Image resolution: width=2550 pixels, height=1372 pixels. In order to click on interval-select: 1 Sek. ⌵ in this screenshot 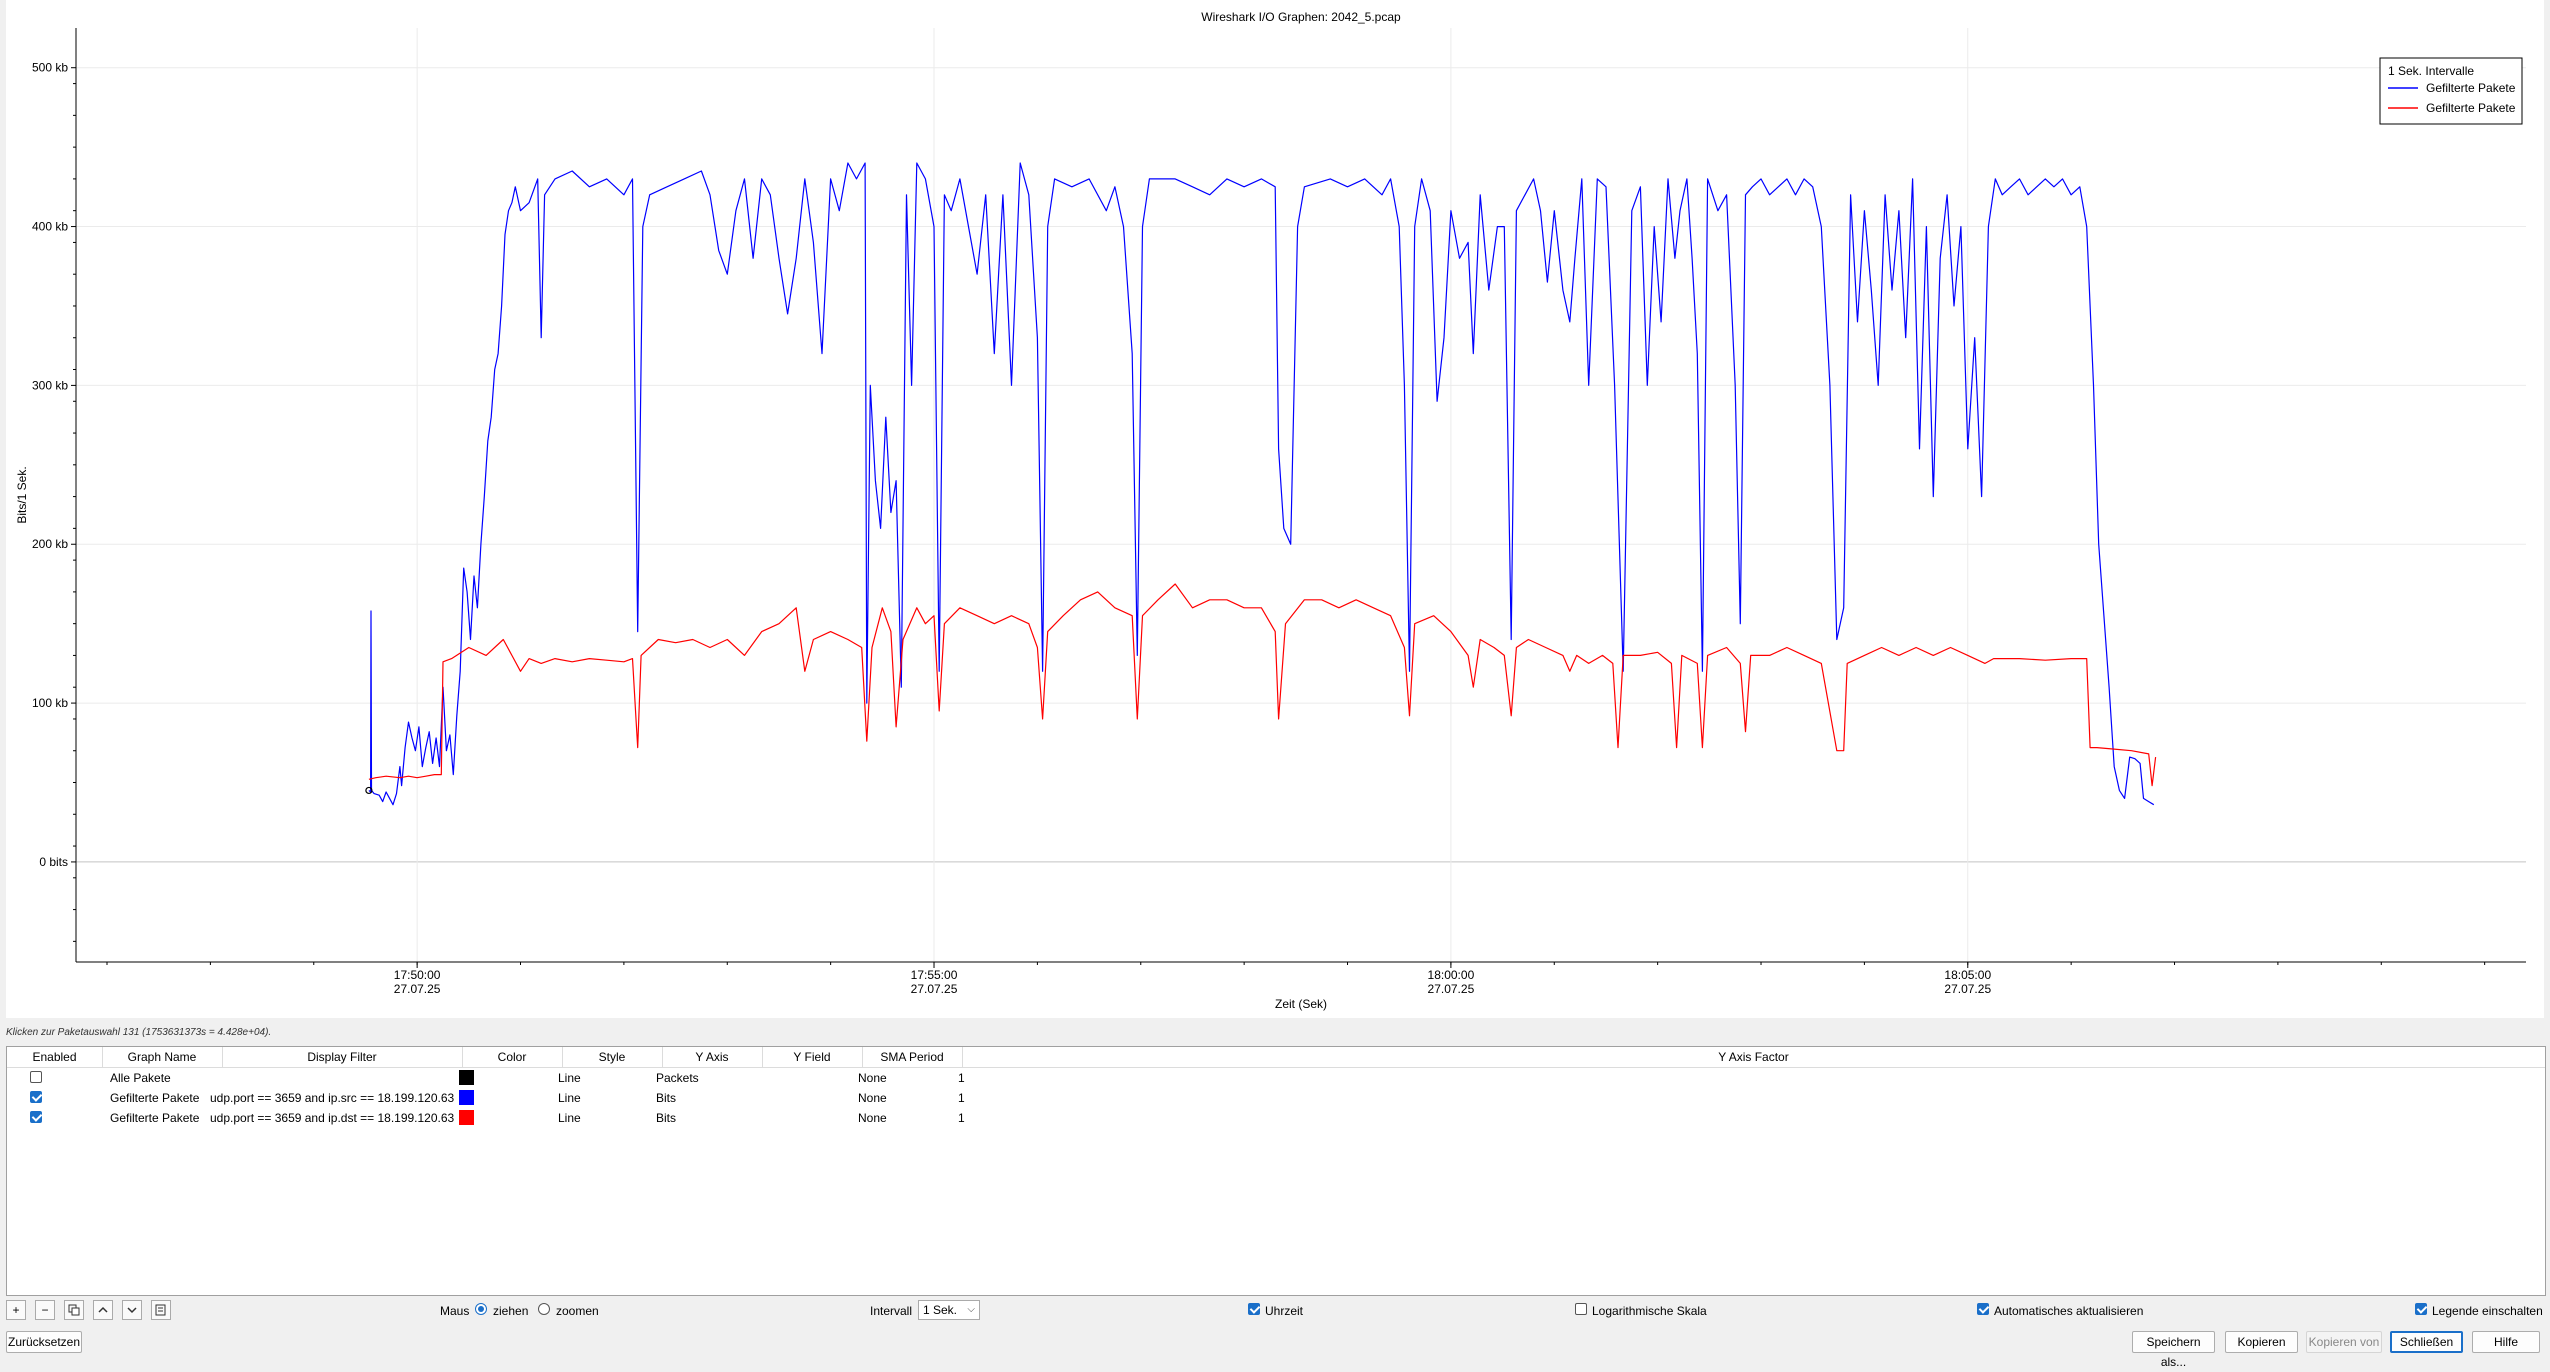, I will do `click(949, 1310)`.